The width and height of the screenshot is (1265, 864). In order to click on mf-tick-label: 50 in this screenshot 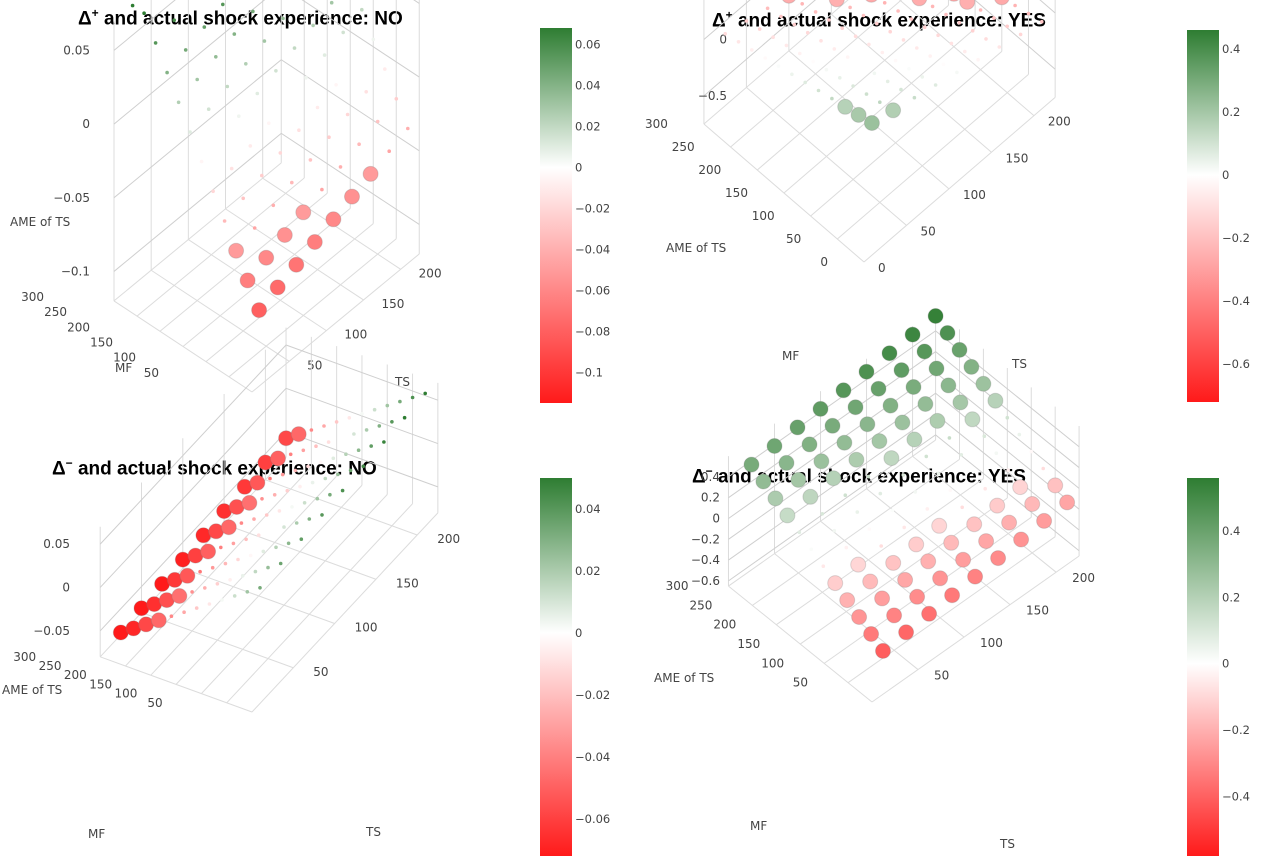, I will do `click(154, 703)`.